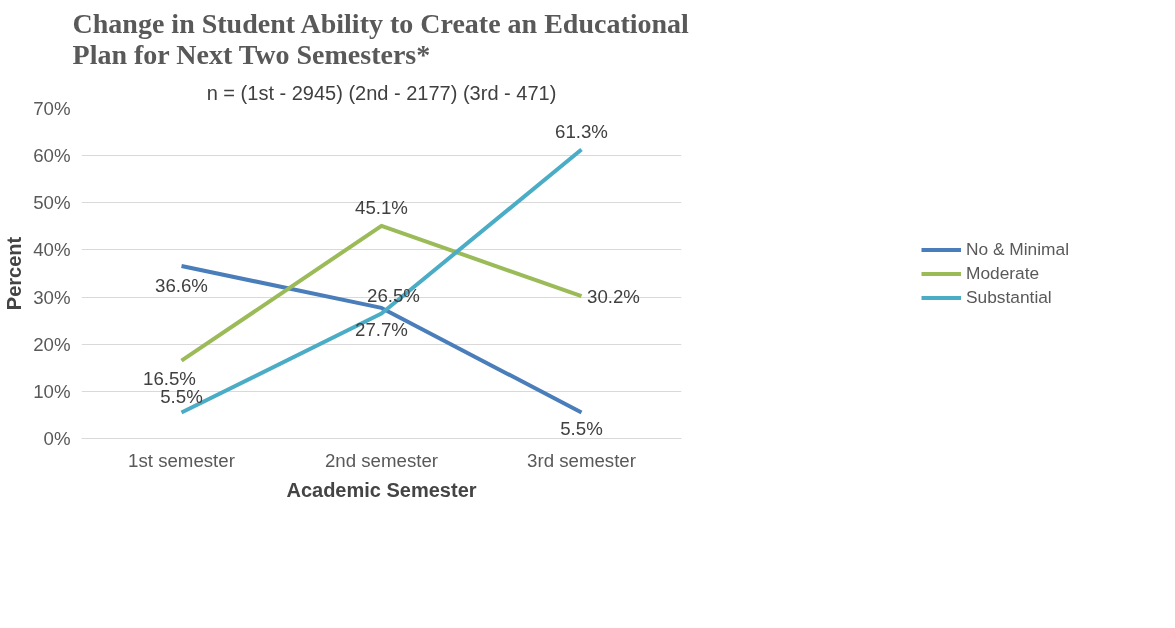 The width and height of the screenshot is (1175, 628). What do you see at coordinates (52, 297) in the screenshot?
I see `y-tick-label: 30%` at bounding box center [52, 297].